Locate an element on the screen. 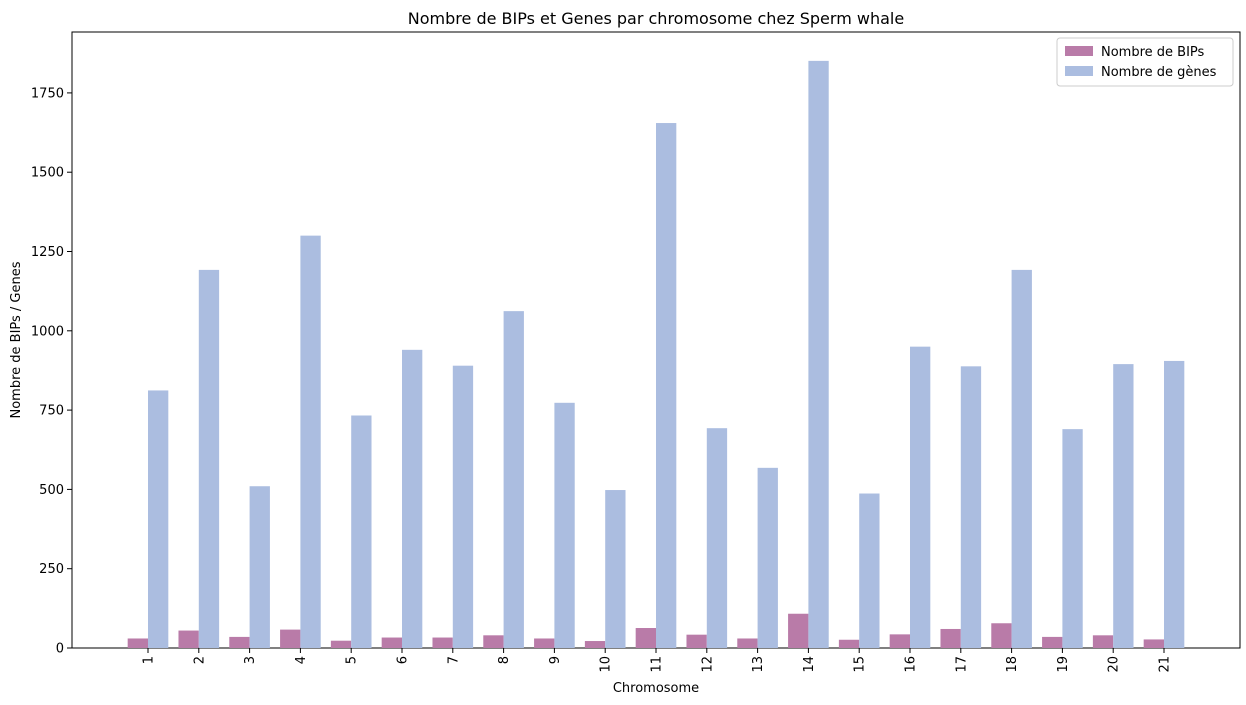 The width and height of the screenshot is (1246, 705). x-tick-label: 9 is located at coordinates (555, 660).